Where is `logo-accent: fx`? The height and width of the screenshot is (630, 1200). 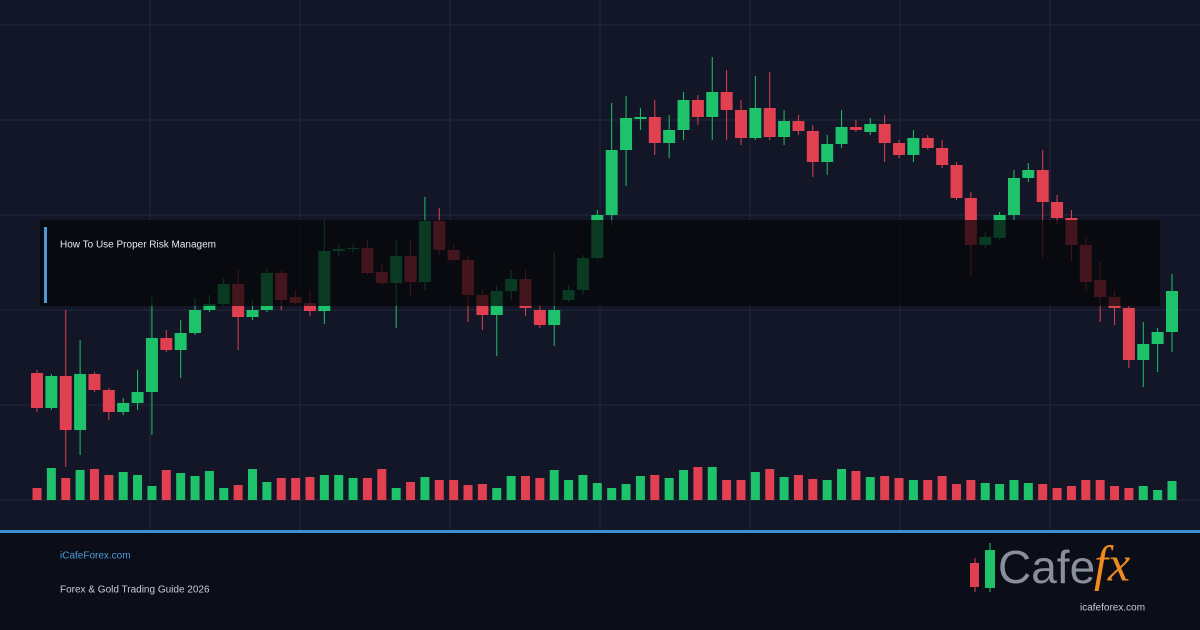
logo-accent: fx is located at coordinates (1112, 563).